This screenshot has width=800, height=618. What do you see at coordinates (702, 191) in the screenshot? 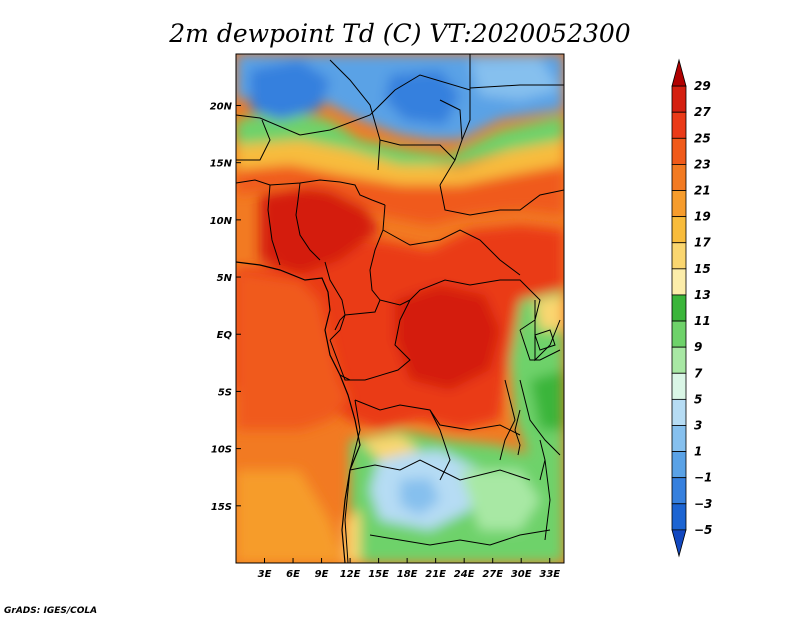
I see `colorbar-label: 21` at bounding box center [702, 191].